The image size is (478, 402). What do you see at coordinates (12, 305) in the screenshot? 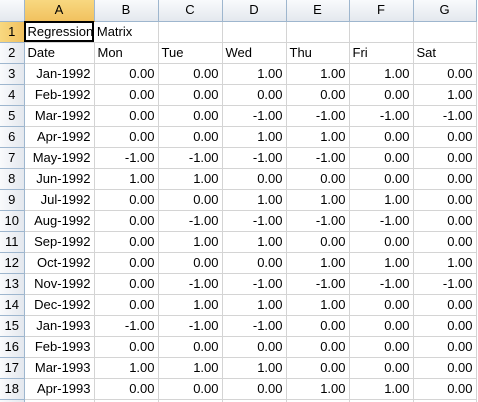
I see `row-header: 14` at bounding box center [12, 305].